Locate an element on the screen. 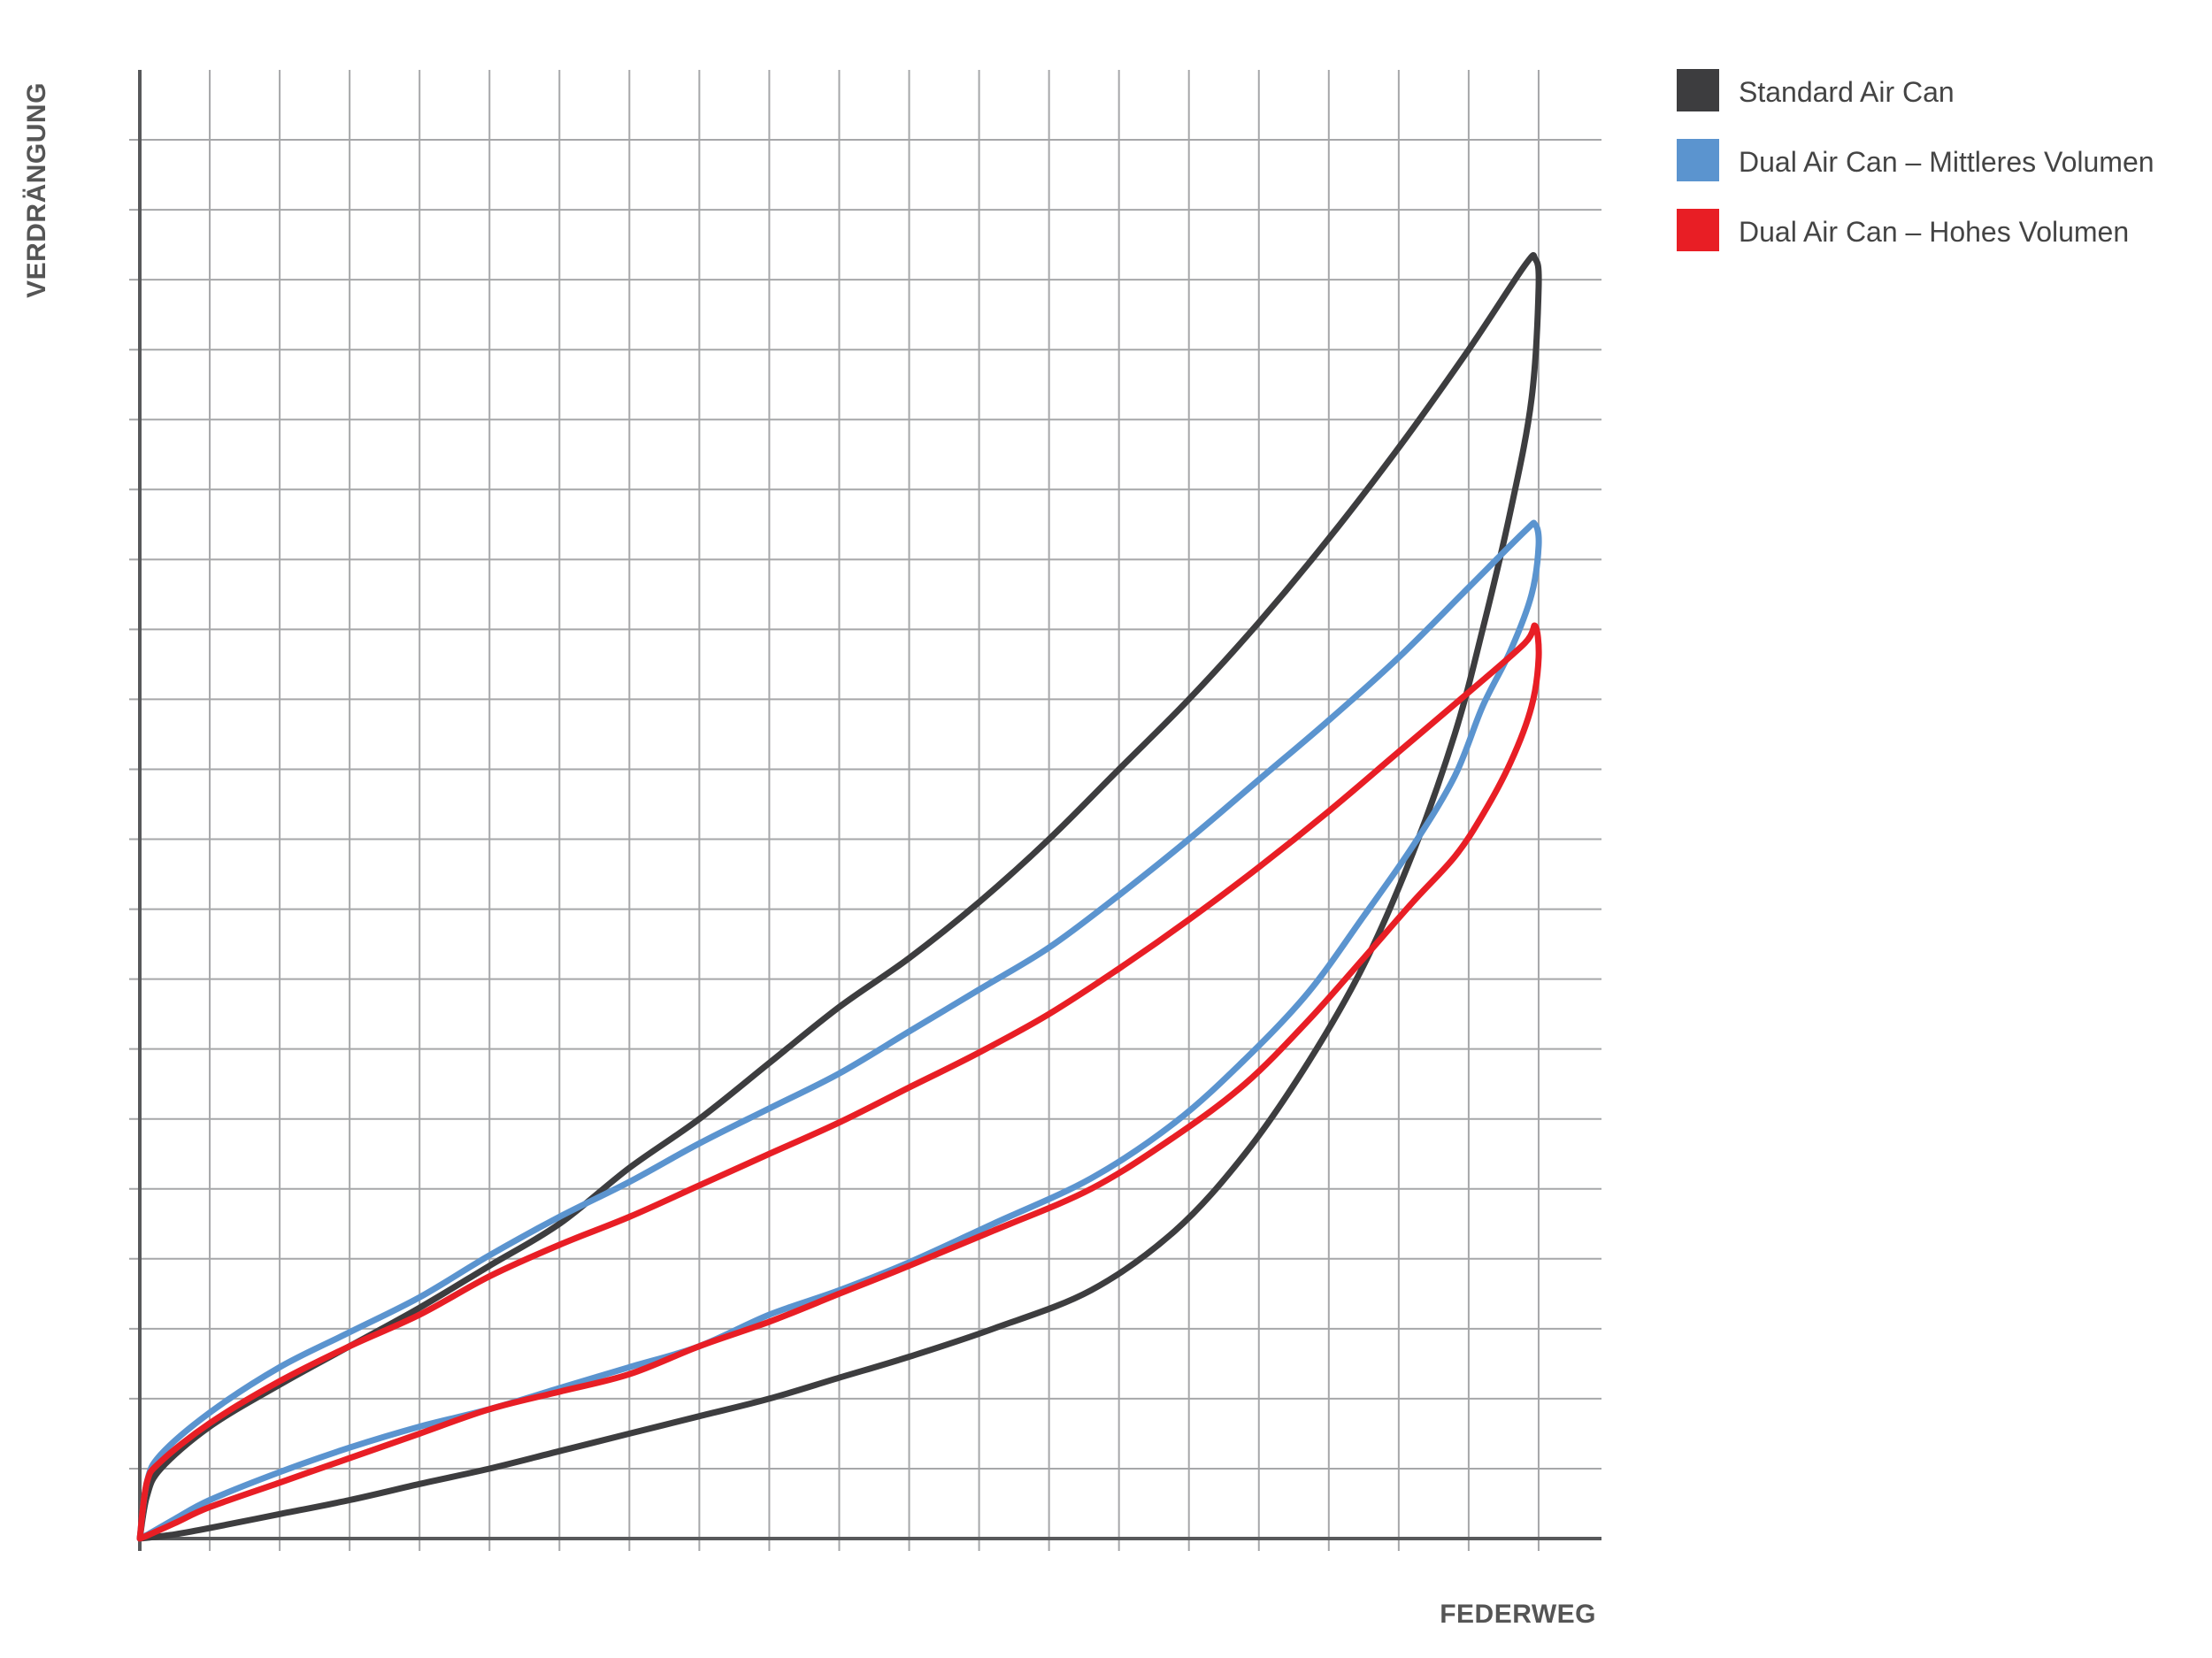 This screenshot has height=1658, width=2212. legend-item-standard-air-can: Standard Air Can is located at coordinates (1943, 90).